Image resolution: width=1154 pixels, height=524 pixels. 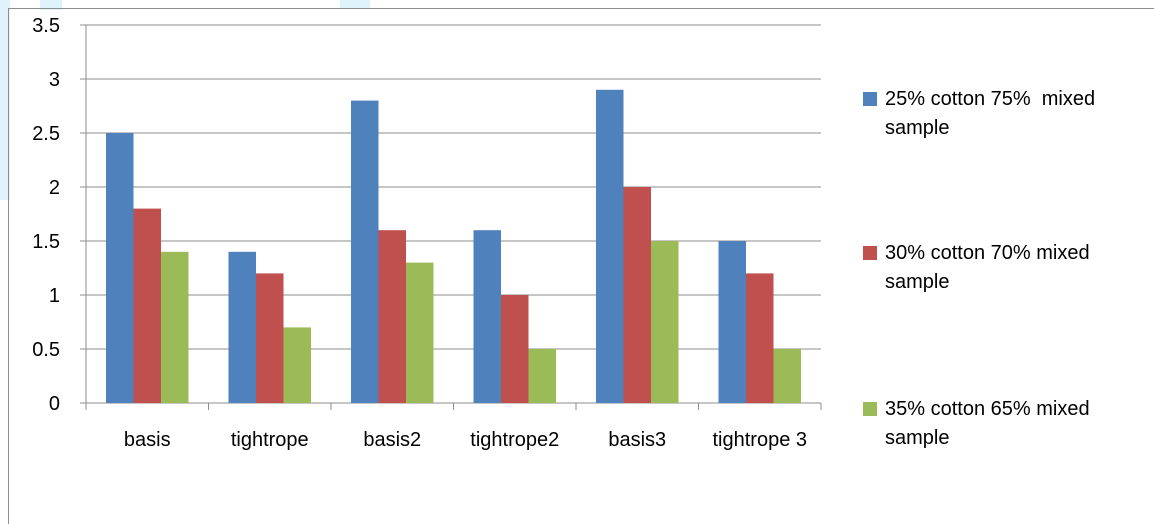 What do you see at coordinates (637, 440) in the screenshot?
I see `x-tick-label: basis3` at bounding box center [637, 440].